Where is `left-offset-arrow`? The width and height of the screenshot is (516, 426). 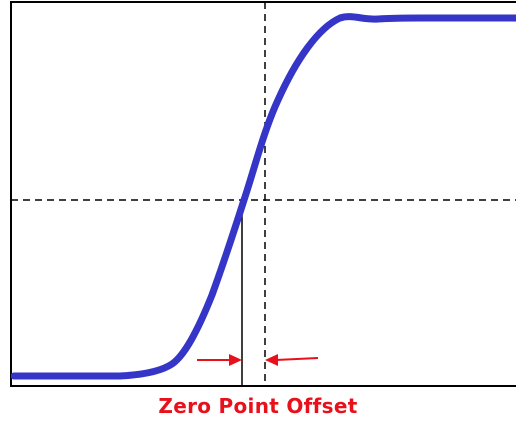
left-offset-arrow is located at coordinates (219, 360).